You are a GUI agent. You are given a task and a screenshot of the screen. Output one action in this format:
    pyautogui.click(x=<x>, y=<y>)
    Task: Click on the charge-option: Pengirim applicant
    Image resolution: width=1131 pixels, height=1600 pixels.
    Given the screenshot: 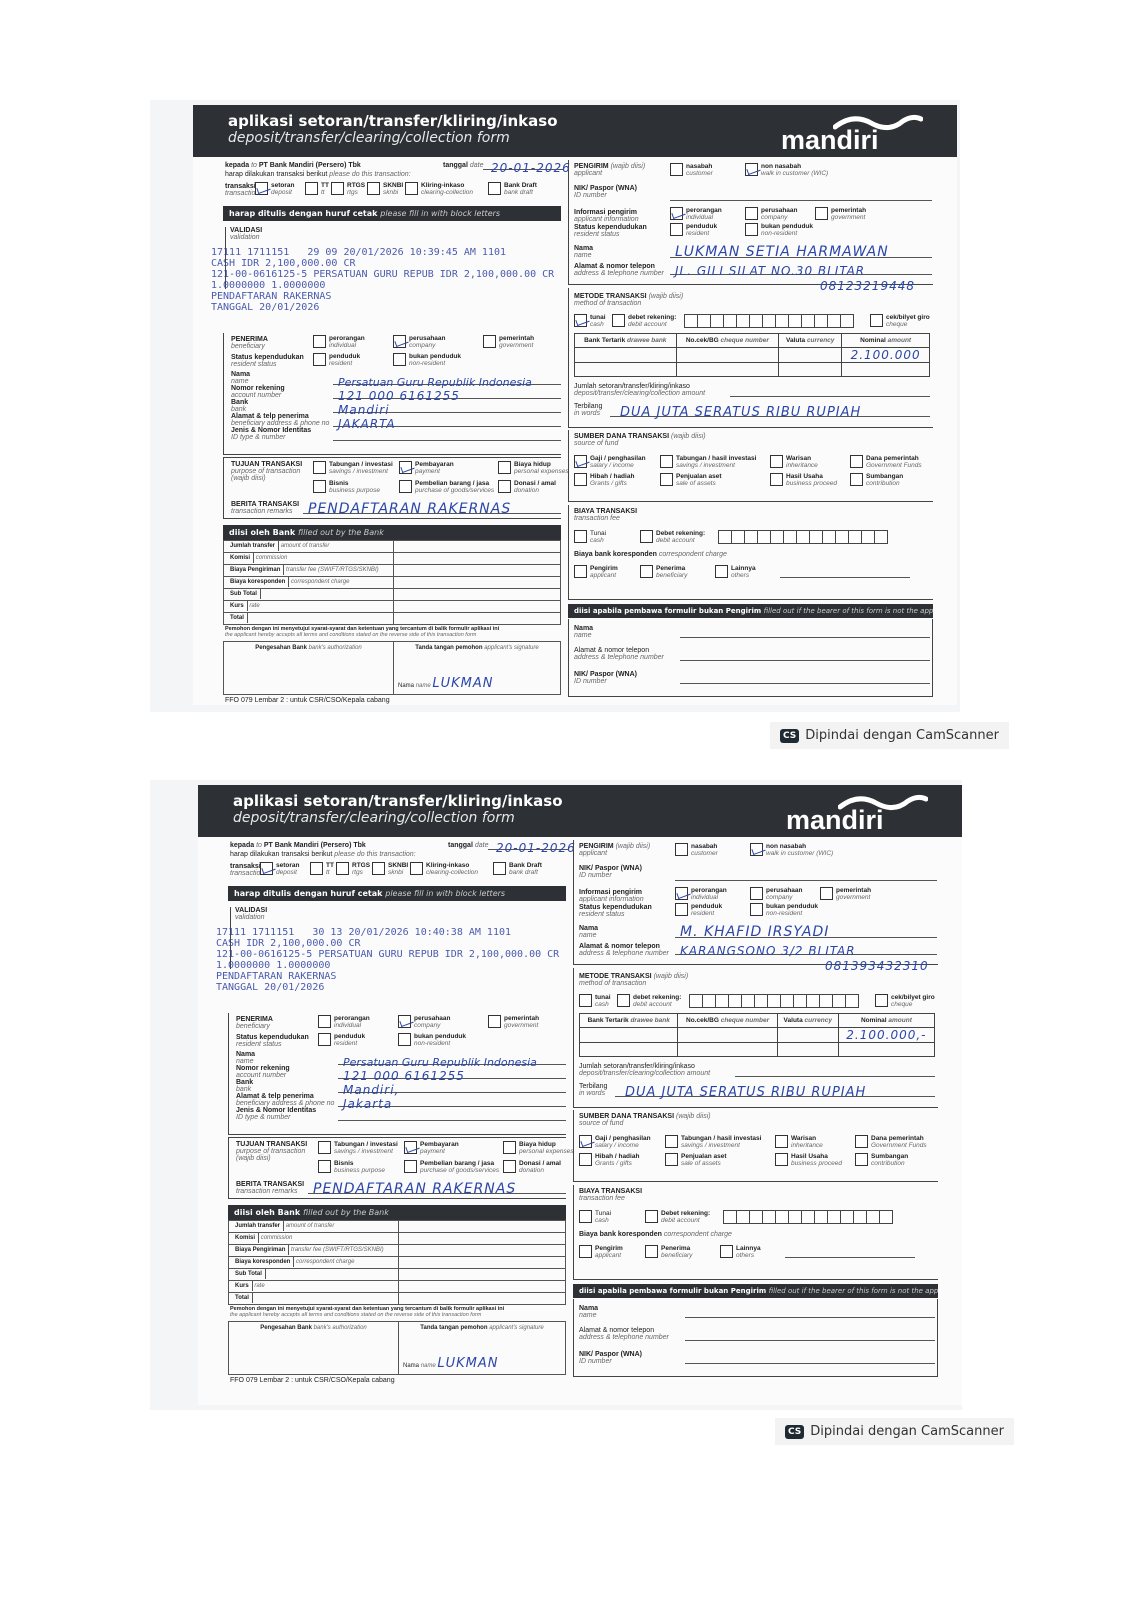 What is the action you would take?
    pyautogui.click(x=596, y=572)
    